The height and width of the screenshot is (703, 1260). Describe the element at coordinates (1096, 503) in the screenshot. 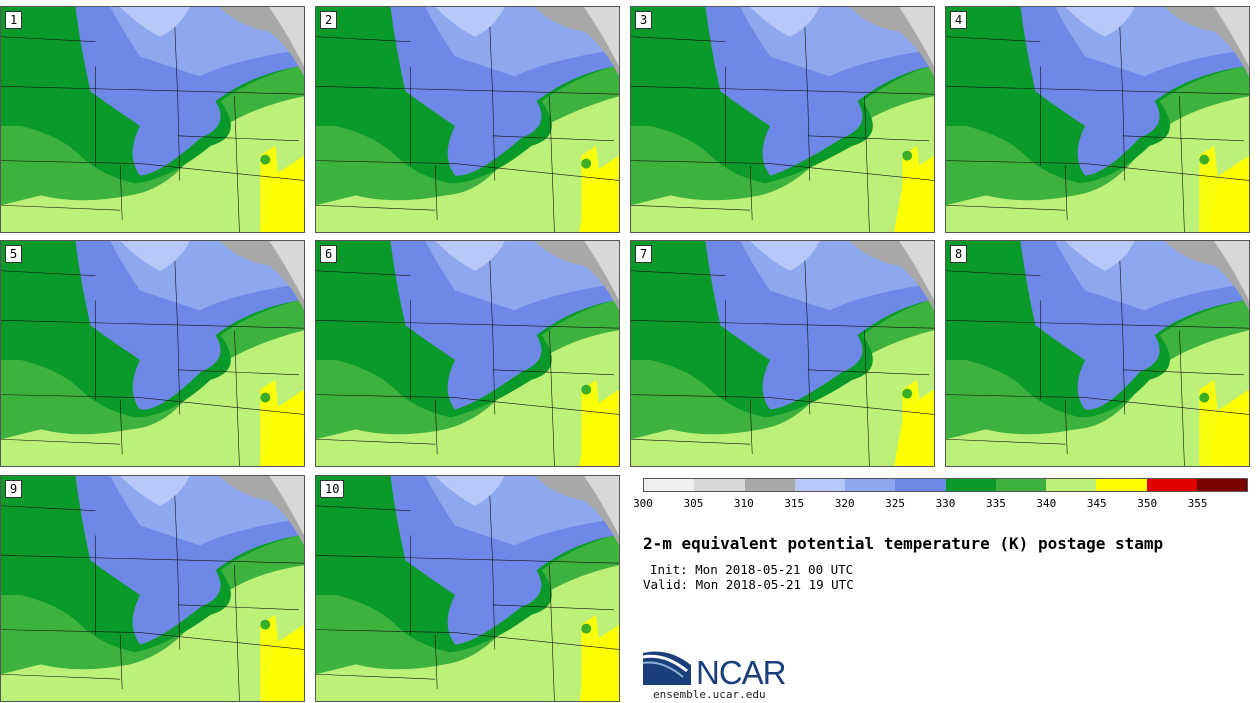

I see `colorbar-tick-label: 345` at that location.